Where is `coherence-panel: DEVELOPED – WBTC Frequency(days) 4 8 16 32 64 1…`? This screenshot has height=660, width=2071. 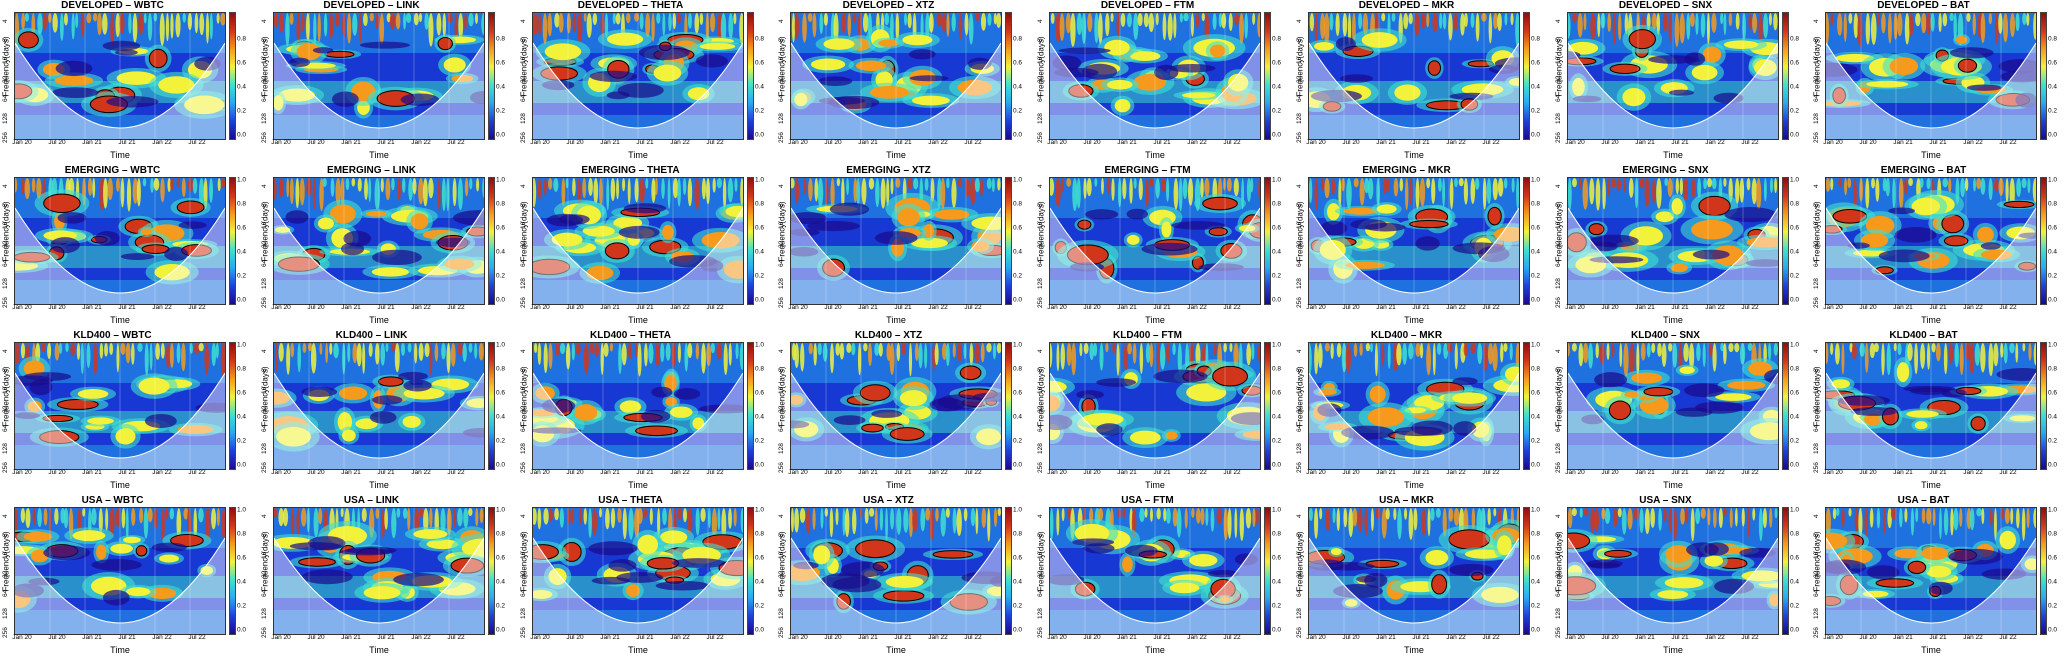 coherence-panel: DEVELOPED – WBTC Frequency(days) 4 8 16 32 64 1… is located at coordinates (129, 82).